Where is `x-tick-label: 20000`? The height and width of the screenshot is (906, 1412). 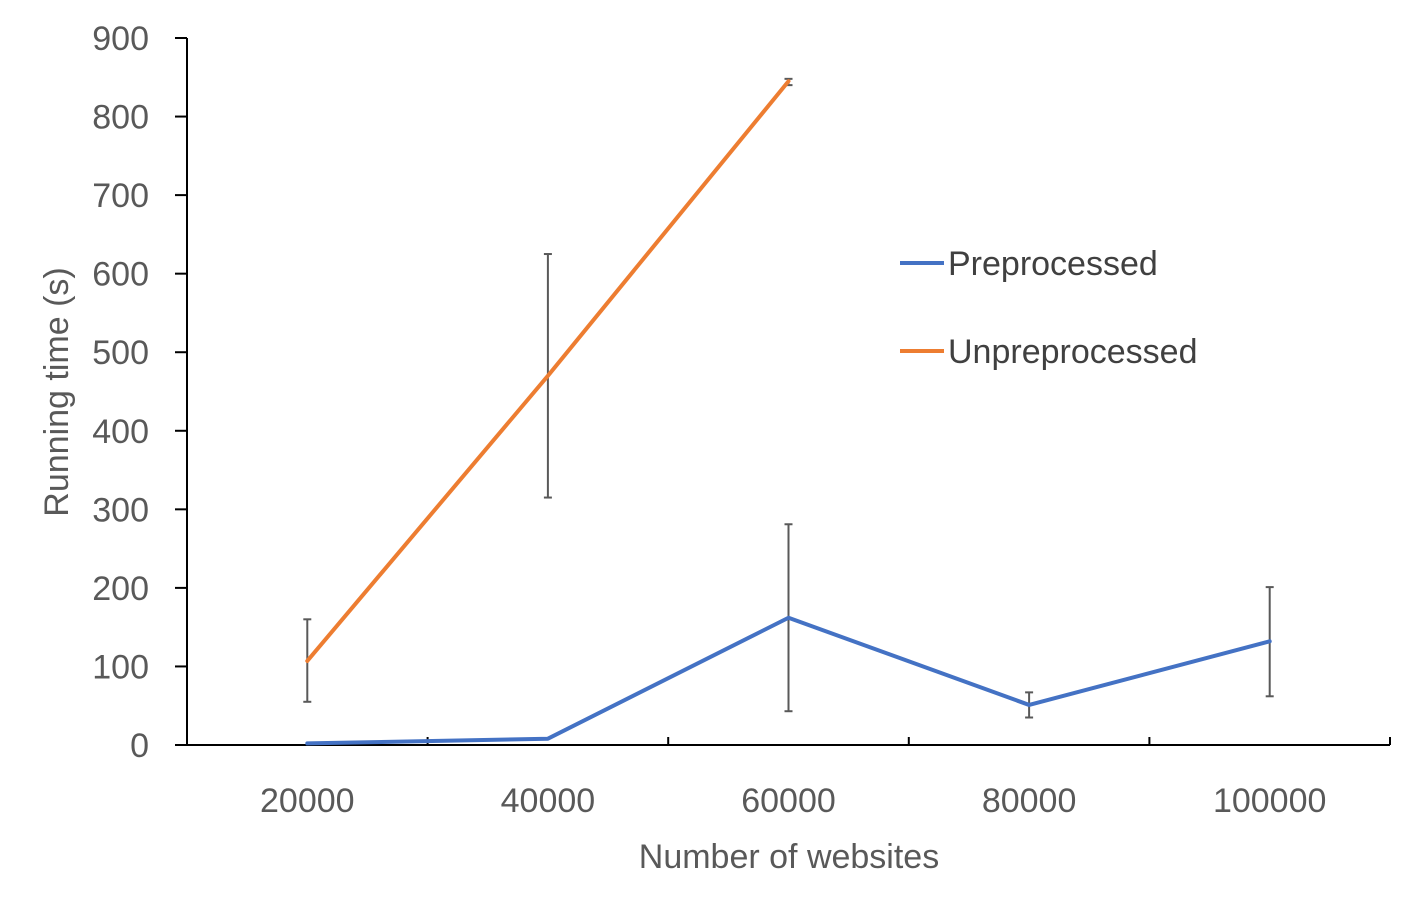
x-tick-label: 20000 is located at coordinates (307, 801).